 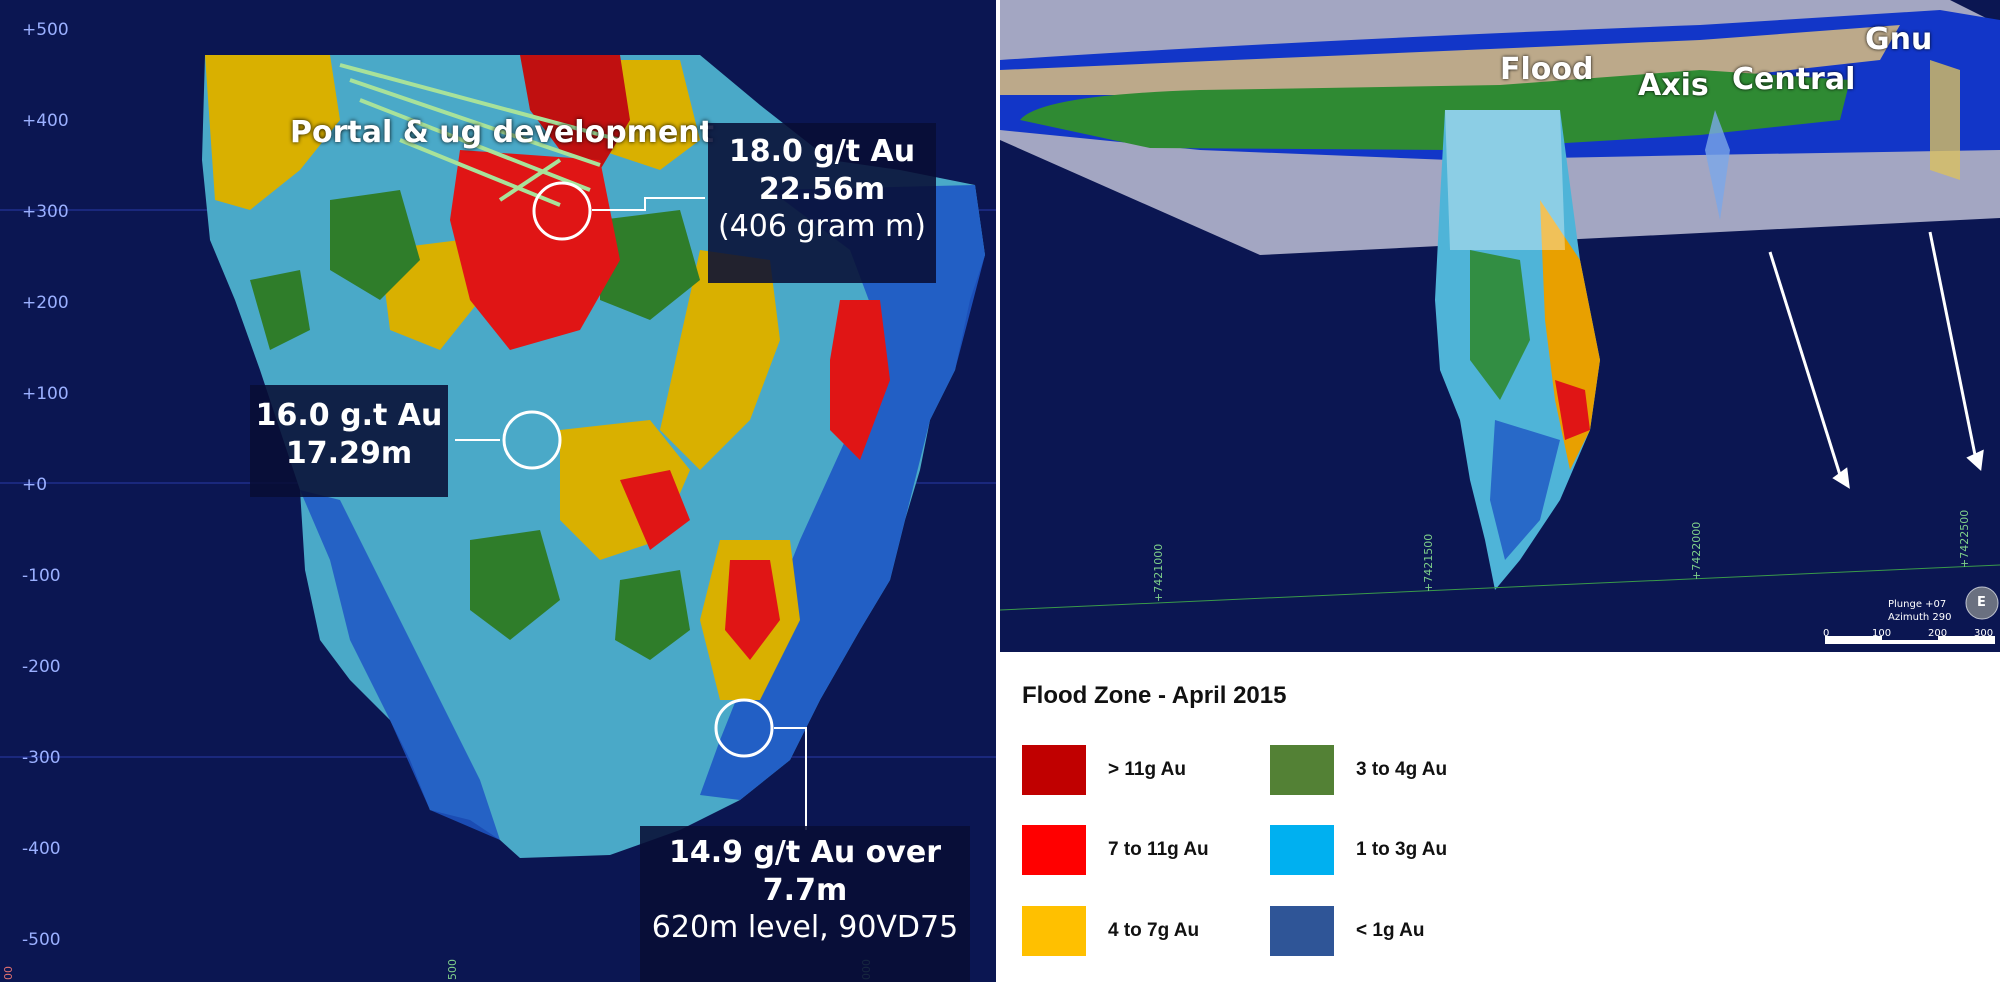 I want to click on callout-width: 17.29m, so click(x=349, y=453).